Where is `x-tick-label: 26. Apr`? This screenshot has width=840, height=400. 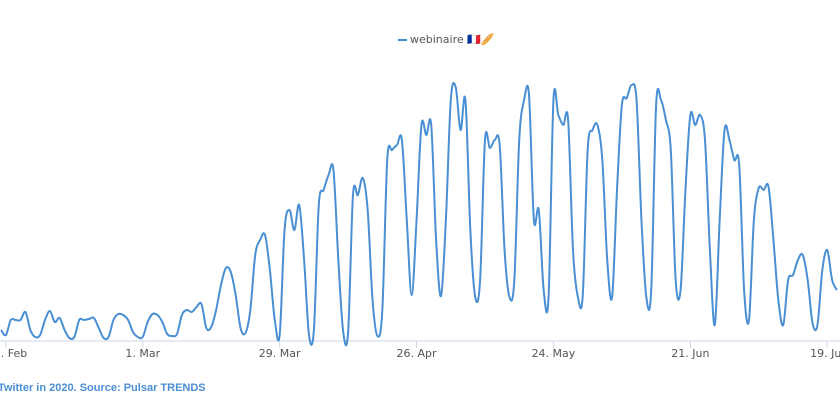
x-tick-label: 26. Apr is located at coordinates (417, 353).